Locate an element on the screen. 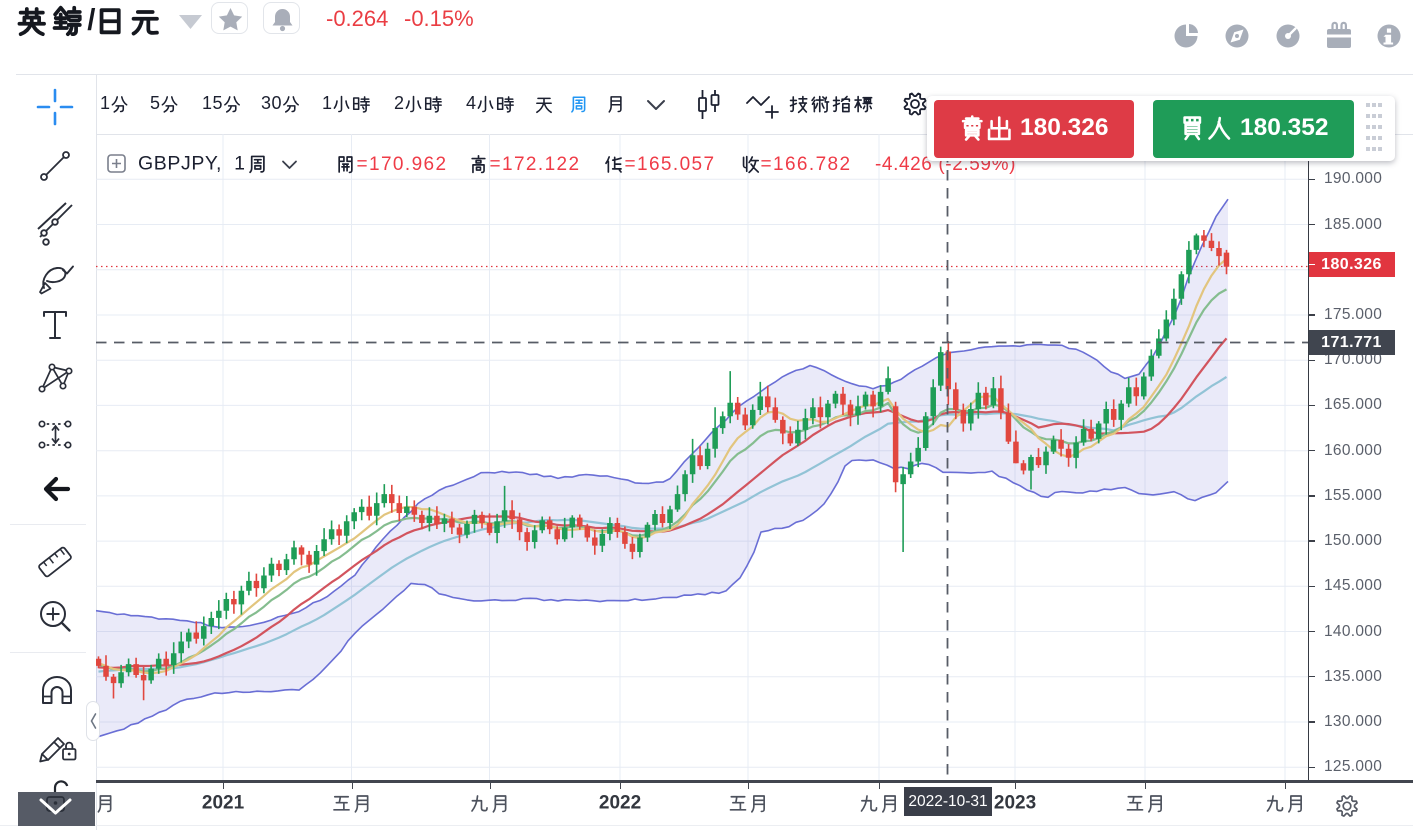 This screenshot has width=1413, height=836. svg-text: 2023 is located at coordinates (1015, 802).